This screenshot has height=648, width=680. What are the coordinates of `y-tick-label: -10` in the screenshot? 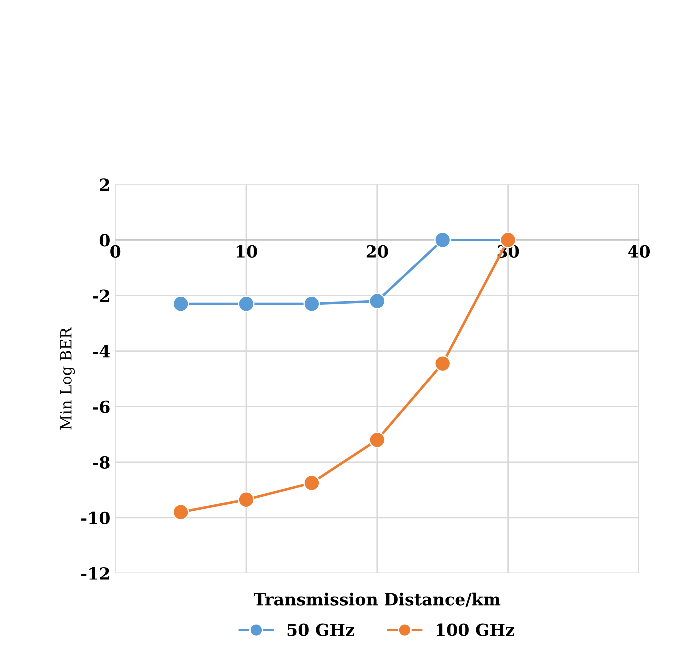 It's located at (96, 518).